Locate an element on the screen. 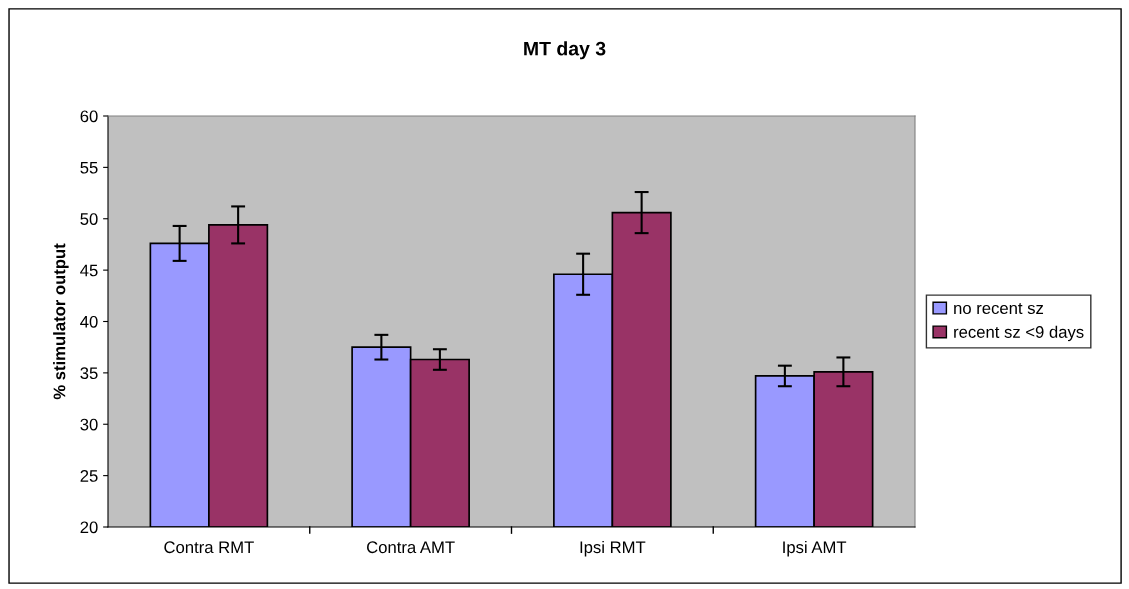  legend-label: recent sz <9 days is located at coordinates (1019, 333).